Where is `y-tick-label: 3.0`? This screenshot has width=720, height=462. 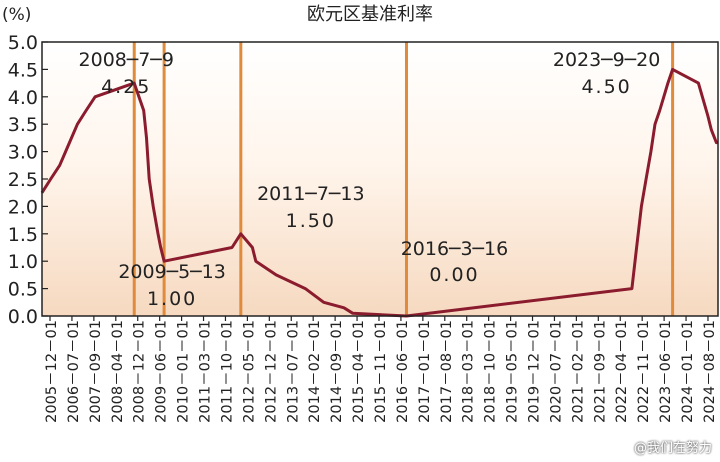
y-tick-label: 3.0 is located at coordinates (23, 153).